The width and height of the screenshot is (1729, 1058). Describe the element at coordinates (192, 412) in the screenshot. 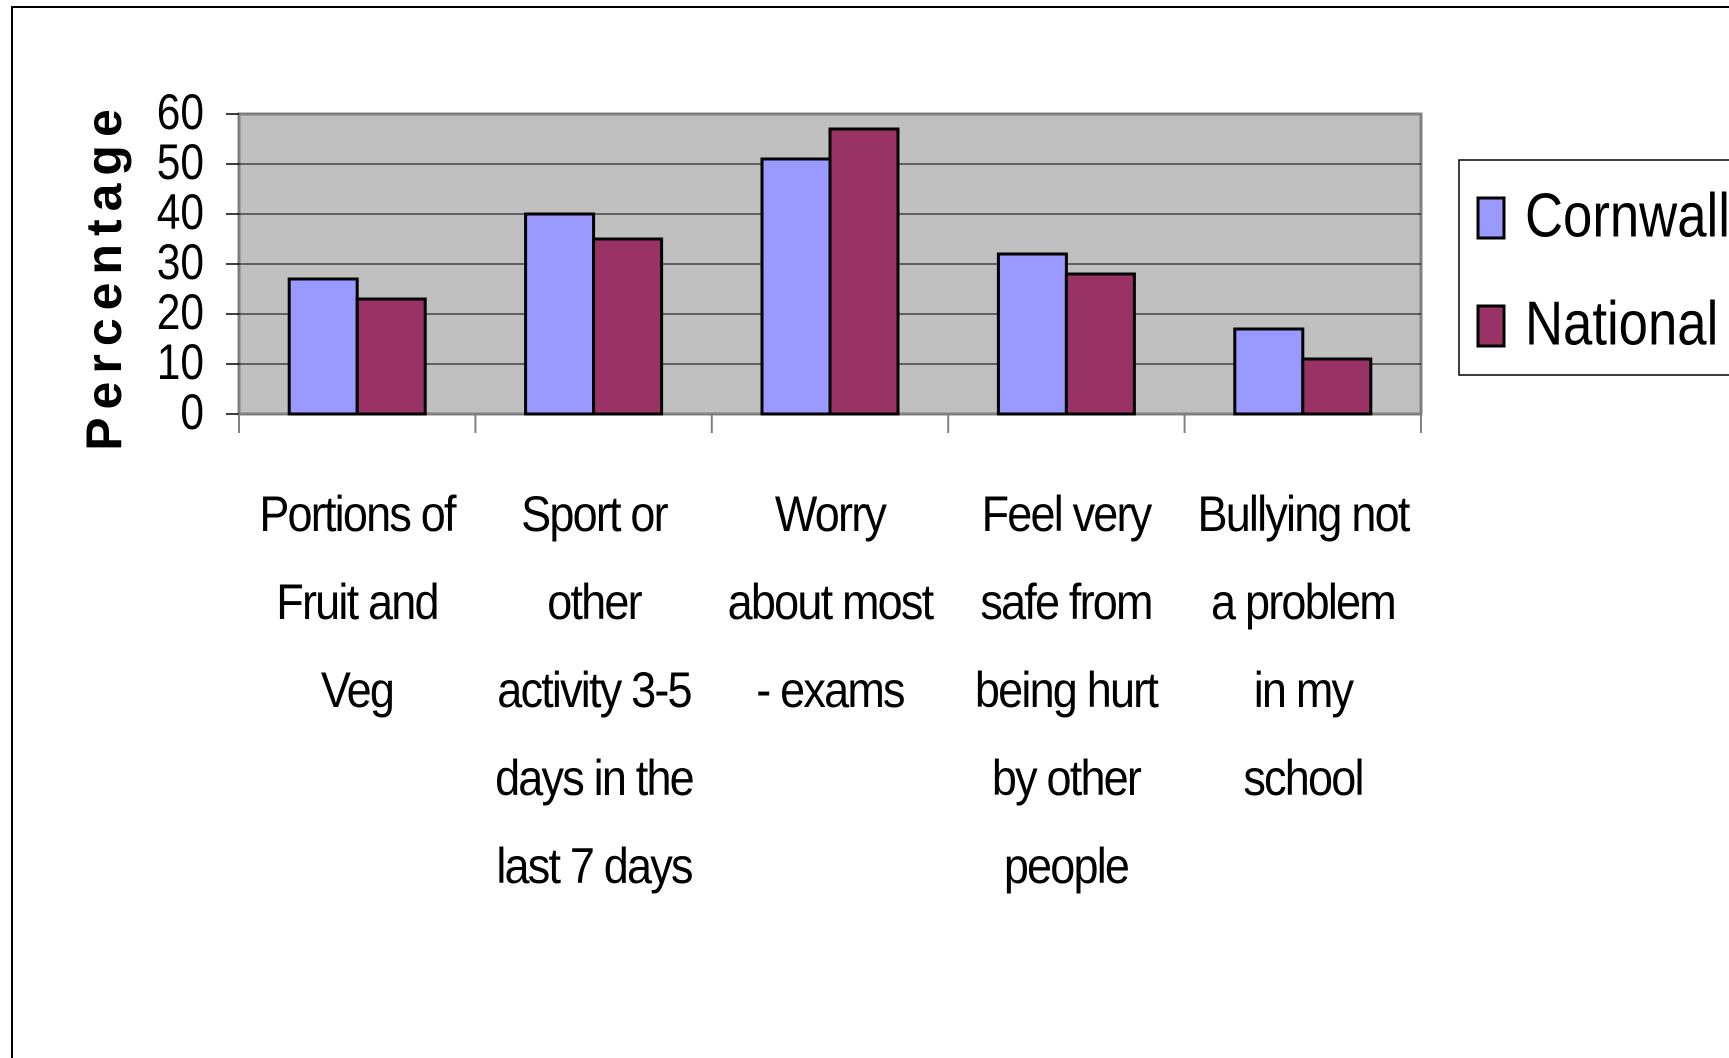

I see `y-tick-label: 0` at that location.